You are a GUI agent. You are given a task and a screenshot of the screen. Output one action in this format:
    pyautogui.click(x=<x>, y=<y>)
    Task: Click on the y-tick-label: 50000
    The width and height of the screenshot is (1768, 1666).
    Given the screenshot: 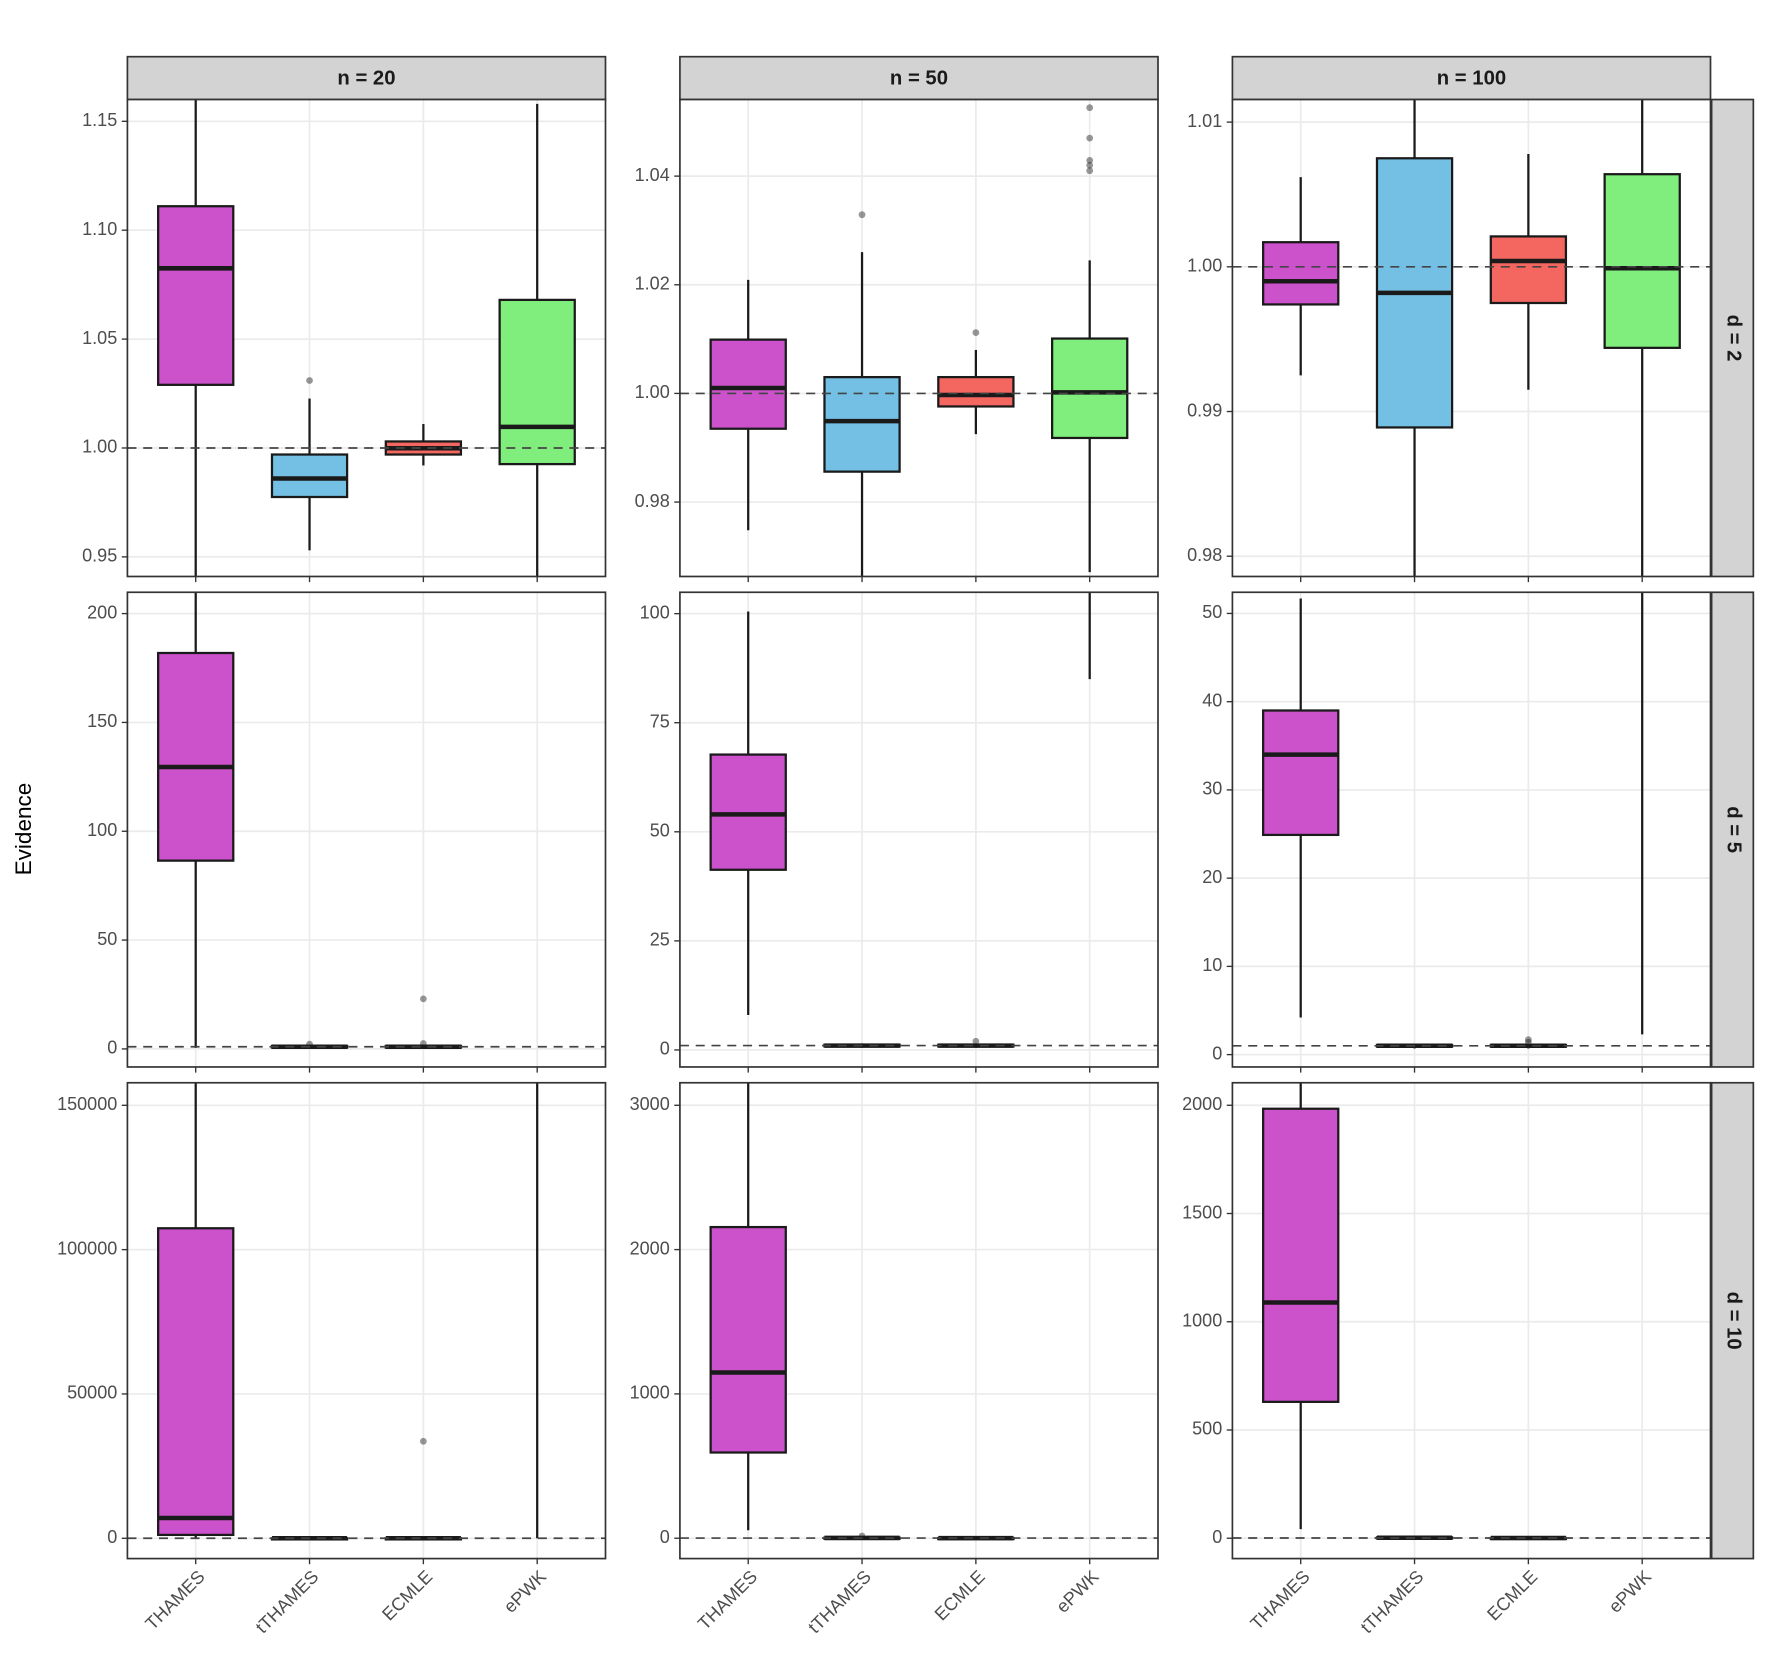 What is the action you would take?
    pyautogui.click(x=92, y=1393)
    